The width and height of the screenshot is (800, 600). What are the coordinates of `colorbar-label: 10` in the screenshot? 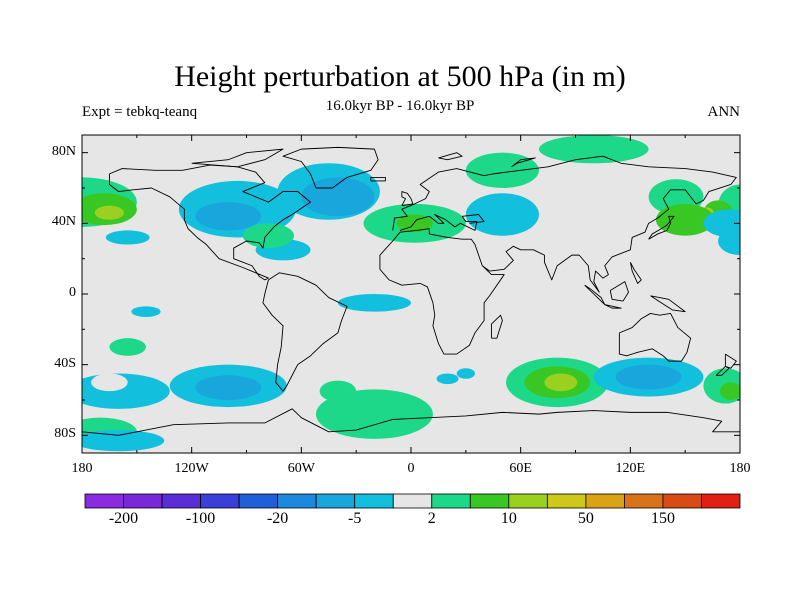 It's located at (508, 518).